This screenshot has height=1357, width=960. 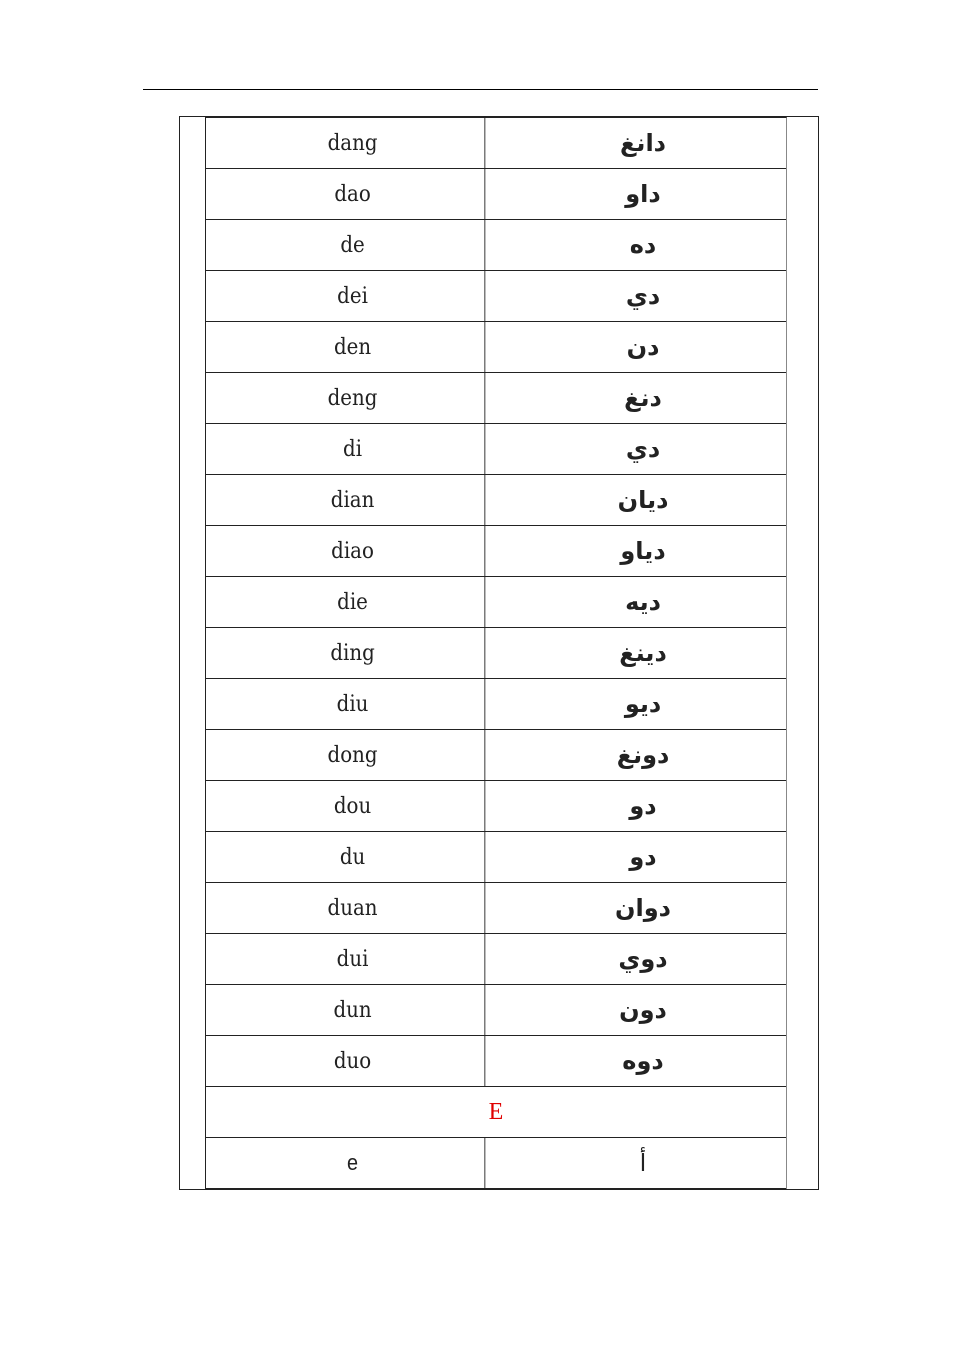 What do you see at coordinates (496, 1163) in the screenshot?
I see `table-row: e أ` at bounding box center [496, 1163].